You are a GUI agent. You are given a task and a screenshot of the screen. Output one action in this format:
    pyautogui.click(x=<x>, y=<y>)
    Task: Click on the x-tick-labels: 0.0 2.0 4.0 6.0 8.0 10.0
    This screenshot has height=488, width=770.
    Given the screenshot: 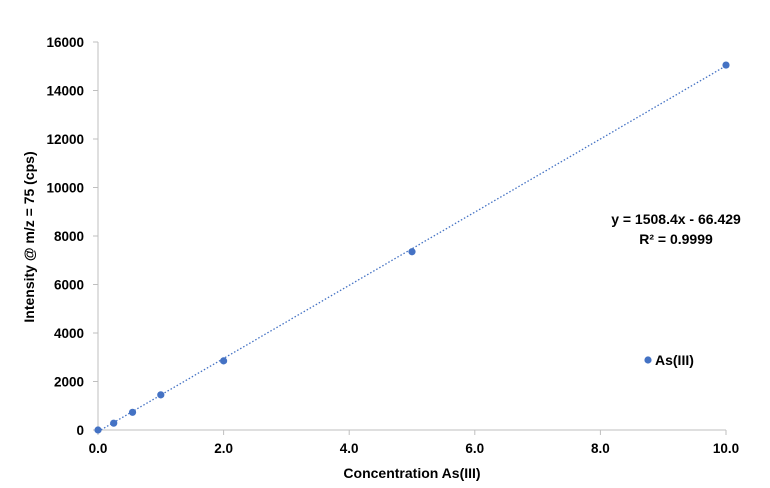 What is the action you would take?
    pyautogui.click(x=414, y=448)
    